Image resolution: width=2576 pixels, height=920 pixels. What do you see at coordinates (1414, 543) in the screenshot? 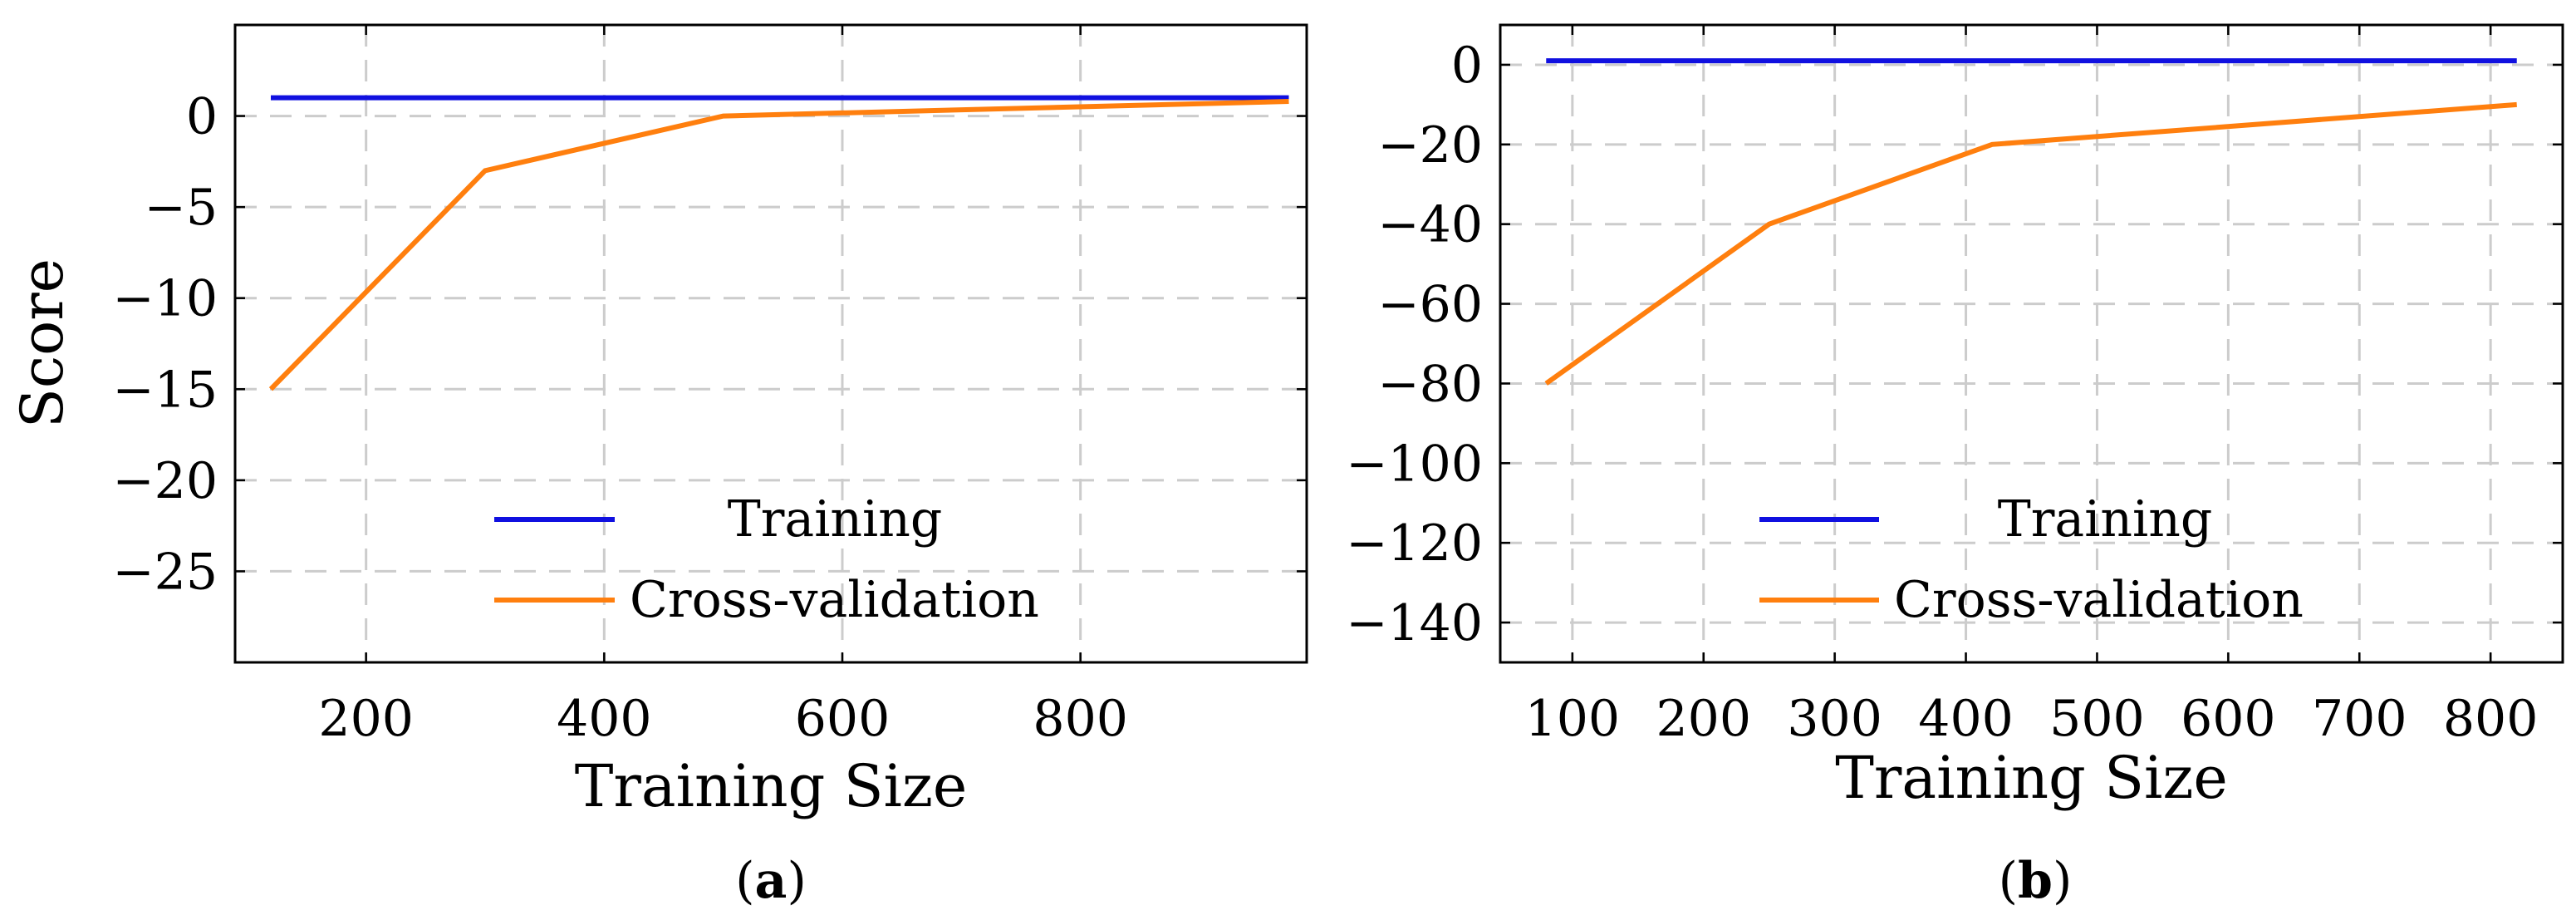
I see `y-tick-label: −120` at bounding box center [1414, 543].